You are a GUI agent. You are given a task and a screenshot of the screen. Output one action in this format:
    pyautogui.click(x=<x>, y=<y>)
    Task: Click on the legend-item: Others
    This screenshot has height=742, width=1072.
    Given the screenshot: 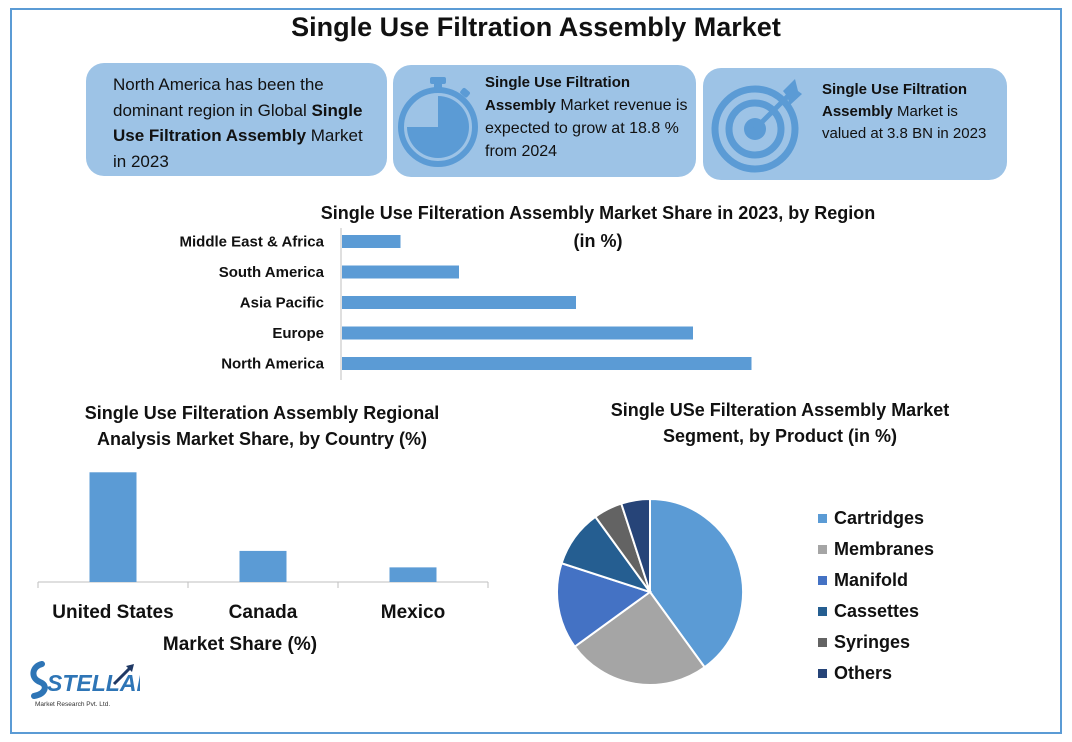 What is the action you would take?
    pyautogui.click(x=876, y=673)
    